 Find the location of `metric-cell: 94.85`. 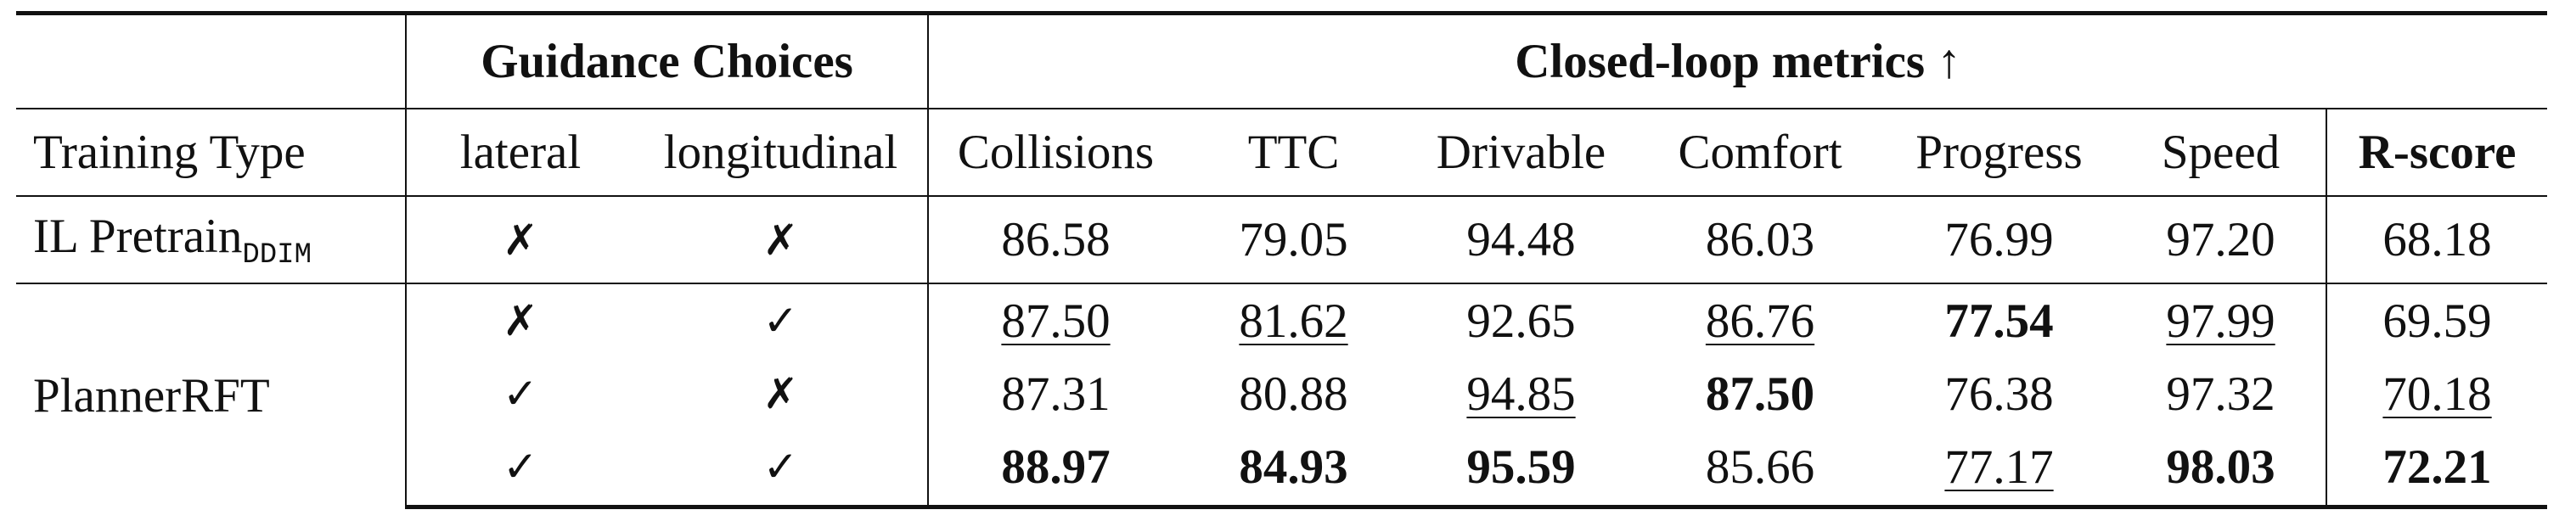

metric-cell: 94.85 is located at coordinates (1521, 394).